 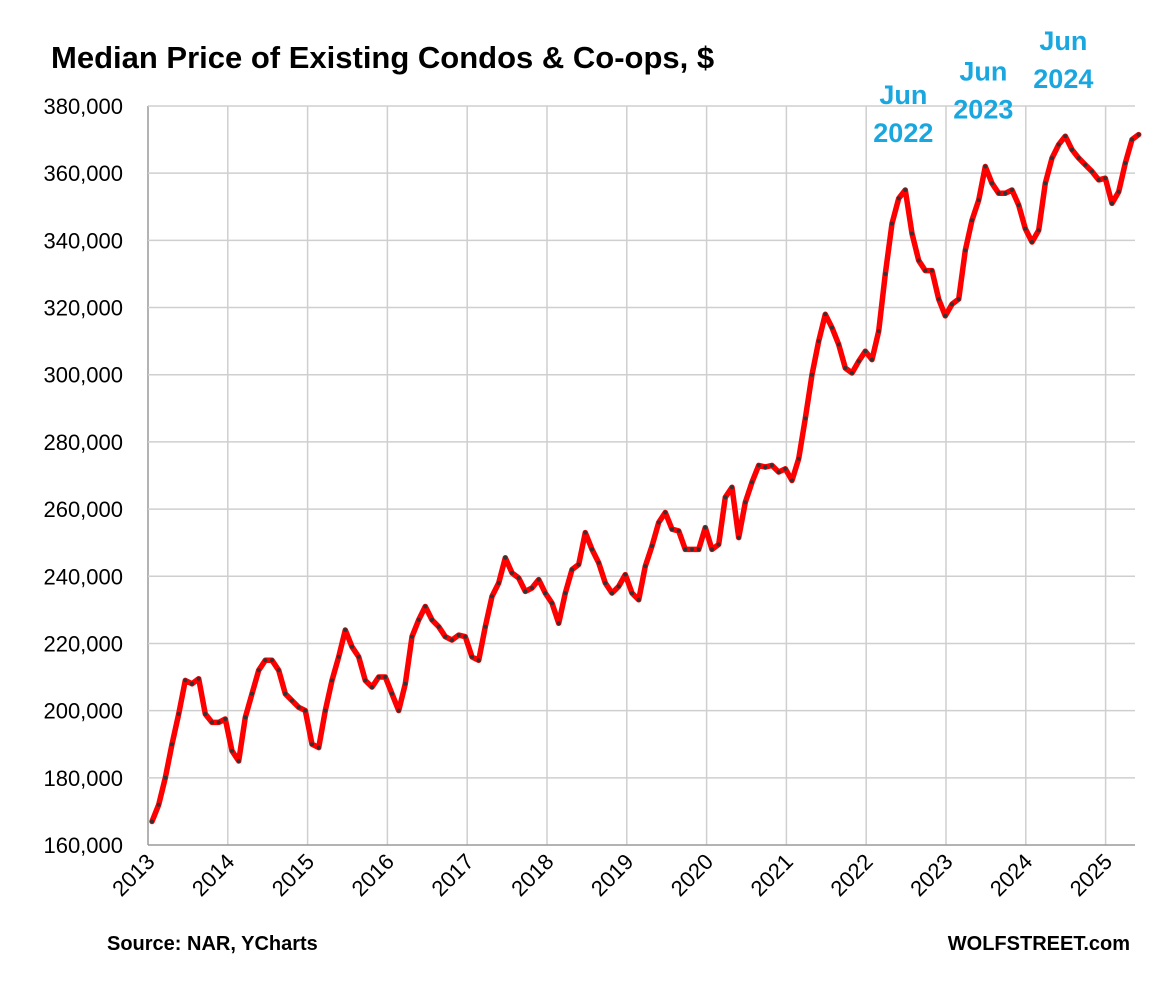 What do you see at coordinates (83, 643) in the screenshot?
I see `y-tick-label: 220,000` at bounding box center [83, 643].